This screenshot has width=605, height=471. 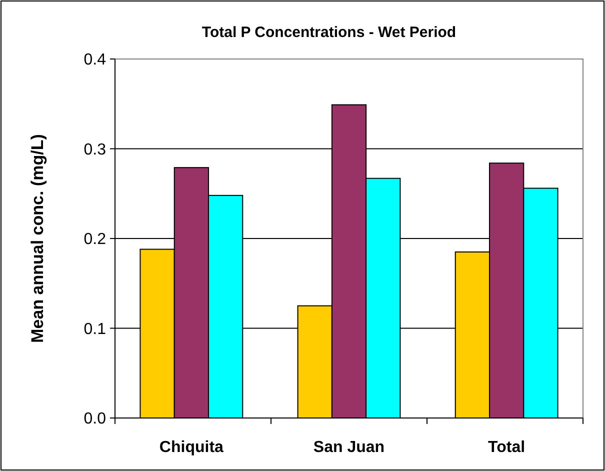 What do you see at coordinates (191, 447) in the screenshot?
I see `x-tick-label: Chiquita` at bounding box center [191, 447].